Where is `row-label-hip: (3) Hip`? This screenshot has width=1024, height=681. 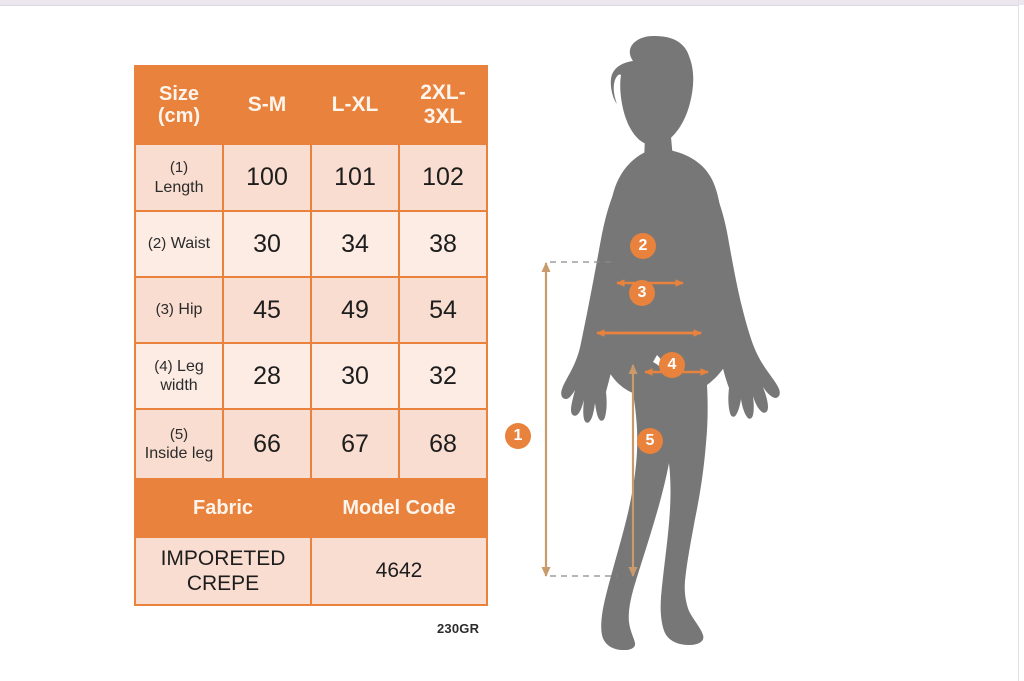 row-label-hip: (3) Hip is located at coordinates (179, 310).